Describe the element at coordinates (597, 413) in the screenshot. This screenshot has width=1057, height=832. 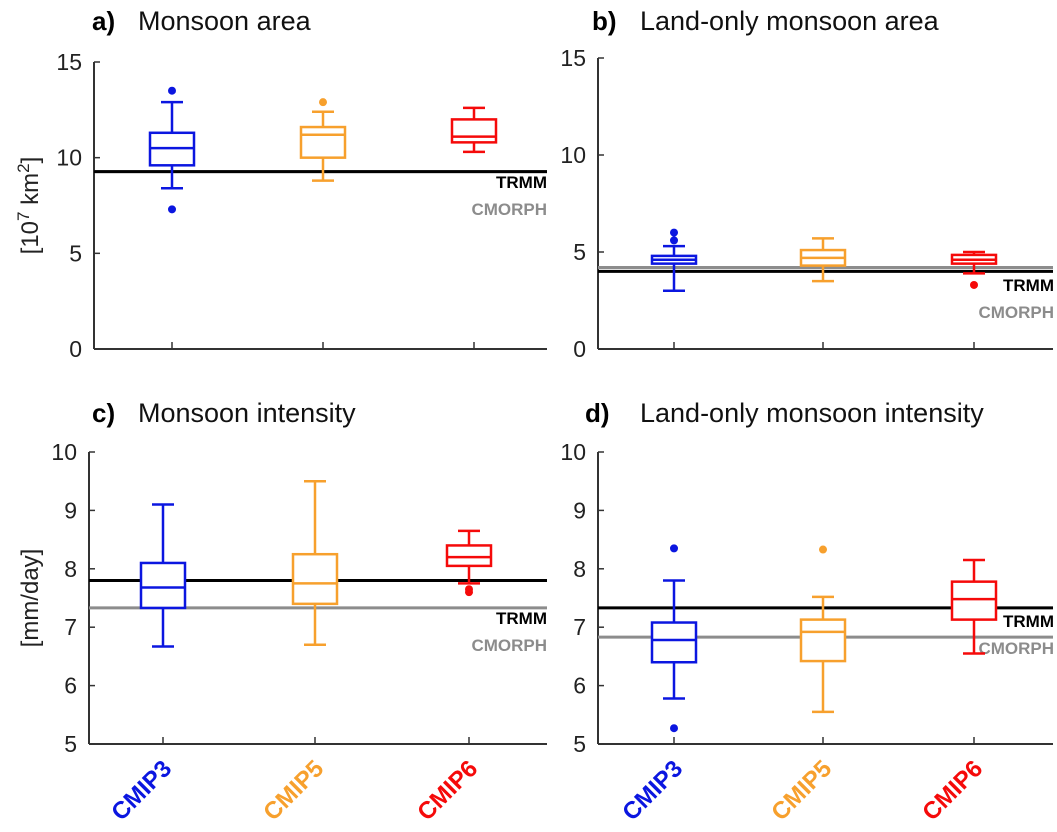
I see `panel-letter: d)` at that location.